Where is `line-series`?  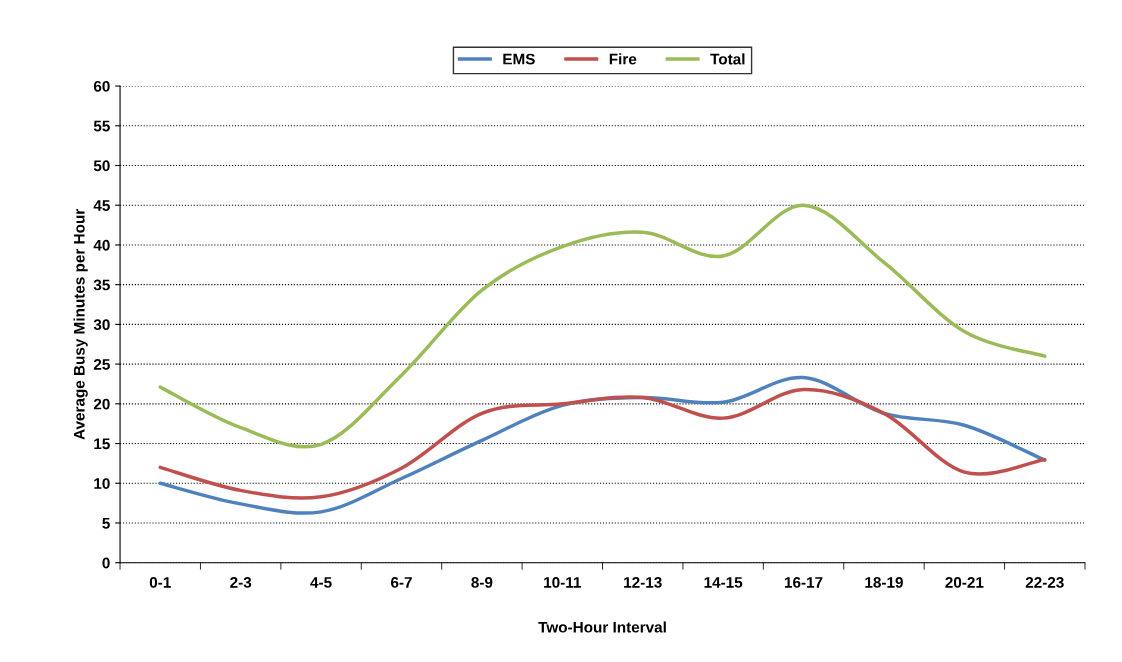 line-series is located at coordinates (602, 443).